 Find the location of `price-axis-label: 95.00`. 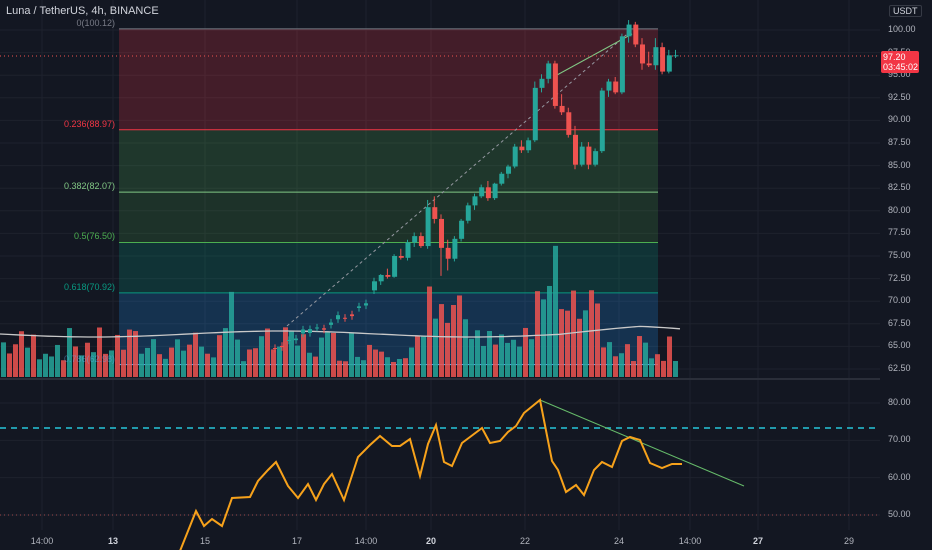

price-axis-label: 95.00 is located at coordinates (899, 74).